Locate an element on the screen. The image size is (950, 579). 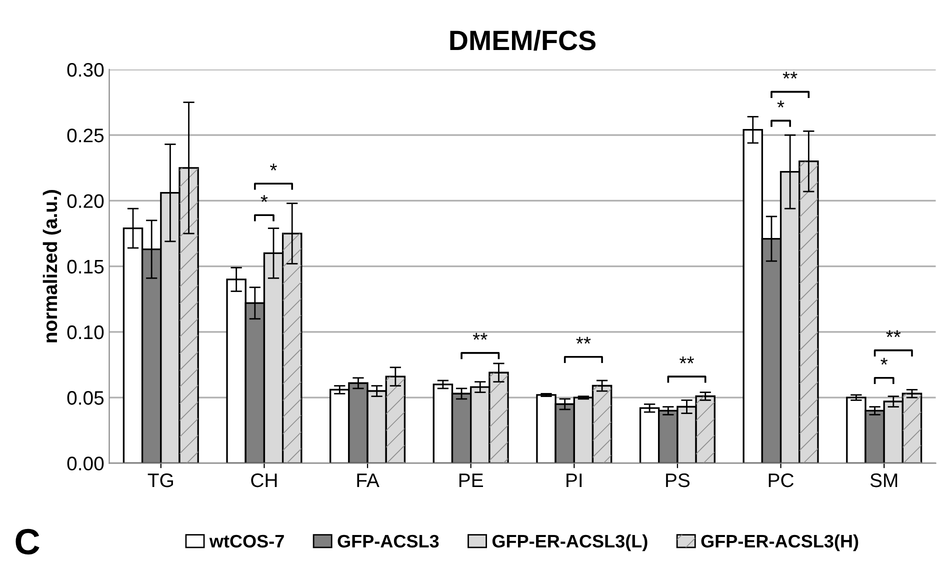
legend-label: GFP-ER-ACSL3(L) is located at coordinates (570, 543).